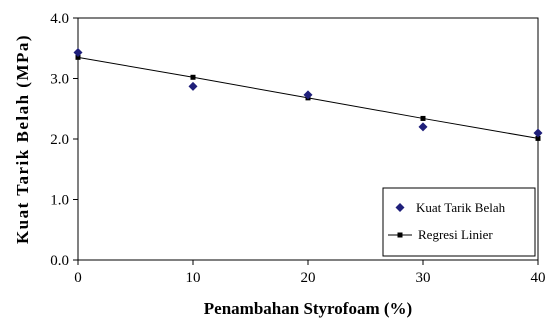  What do you see at coordinates (59, 80) in the screenshot?
I see `y-tick-label: 3.0` at bounding box center [59, 80].